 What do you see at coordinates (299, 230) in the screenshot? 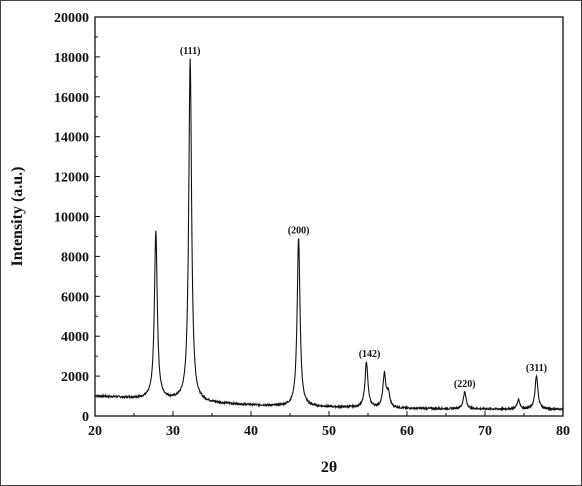
I see `peak-annotation: (200)` at bounding box center [299, 230].